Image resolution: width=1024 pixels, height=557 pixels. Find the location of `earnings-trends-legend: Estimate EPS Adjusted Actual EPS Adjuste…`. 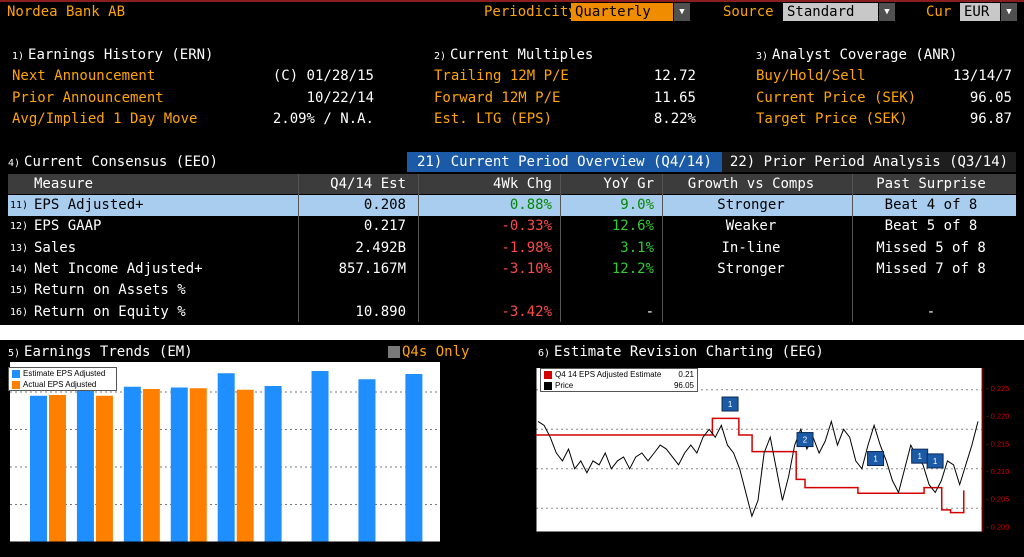

earnings-trends-legend: Estimate EPS Adjusted Actual EPS Adjuste… is located at coordinates (62, 379).